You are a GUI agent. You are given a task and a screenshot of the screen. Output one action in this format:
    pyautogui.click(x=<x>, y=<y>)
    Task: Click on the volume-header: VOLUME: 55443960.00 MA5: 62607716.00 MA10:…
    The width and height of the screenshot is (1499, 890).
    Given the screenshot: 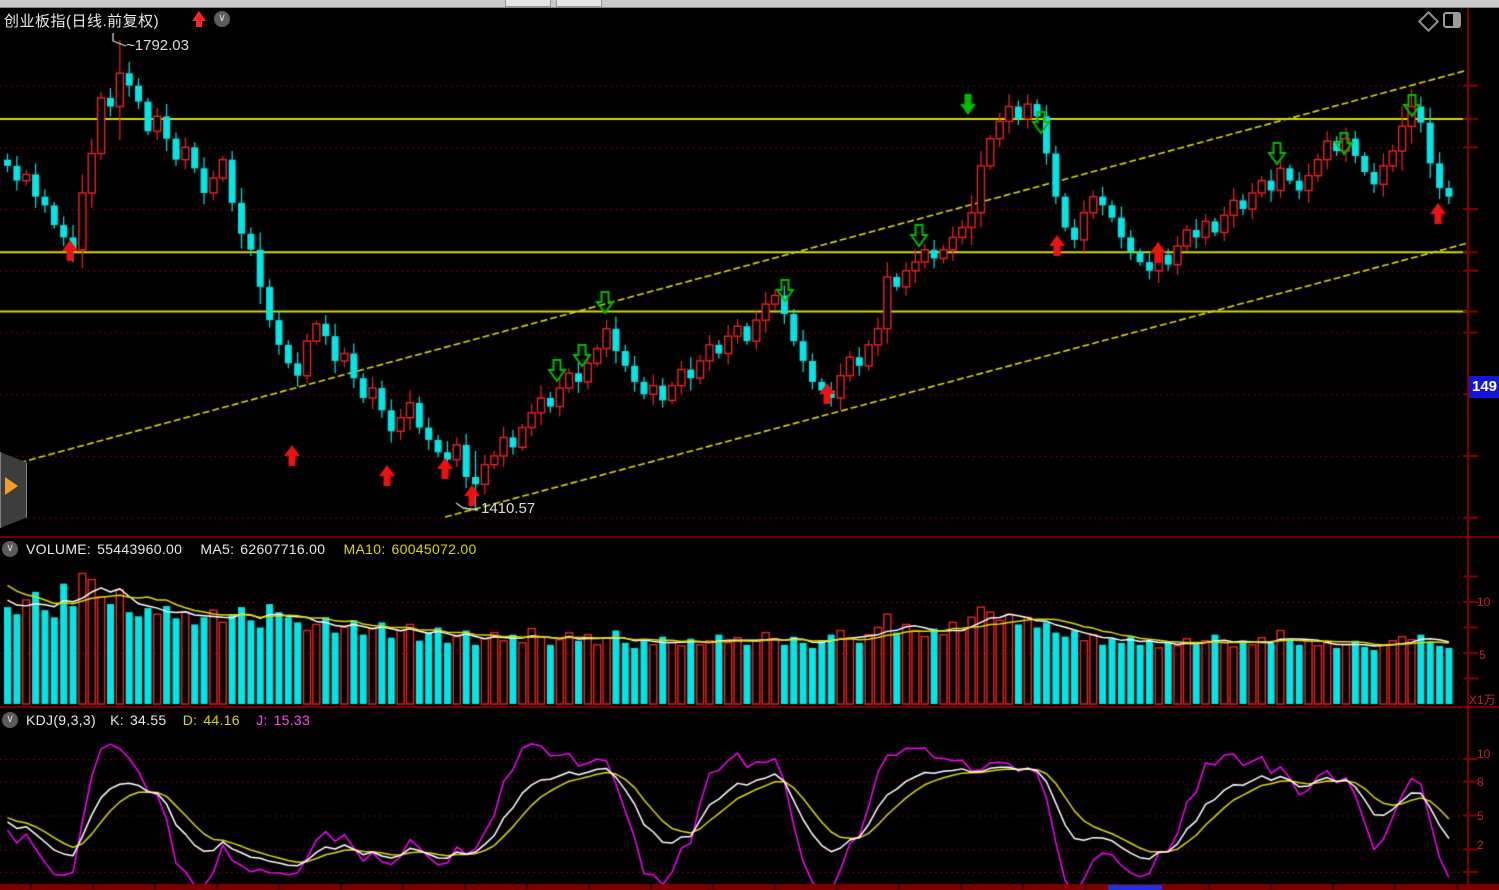 What is the action you would take?
    pyautogui.click(x=254, y=549)
    